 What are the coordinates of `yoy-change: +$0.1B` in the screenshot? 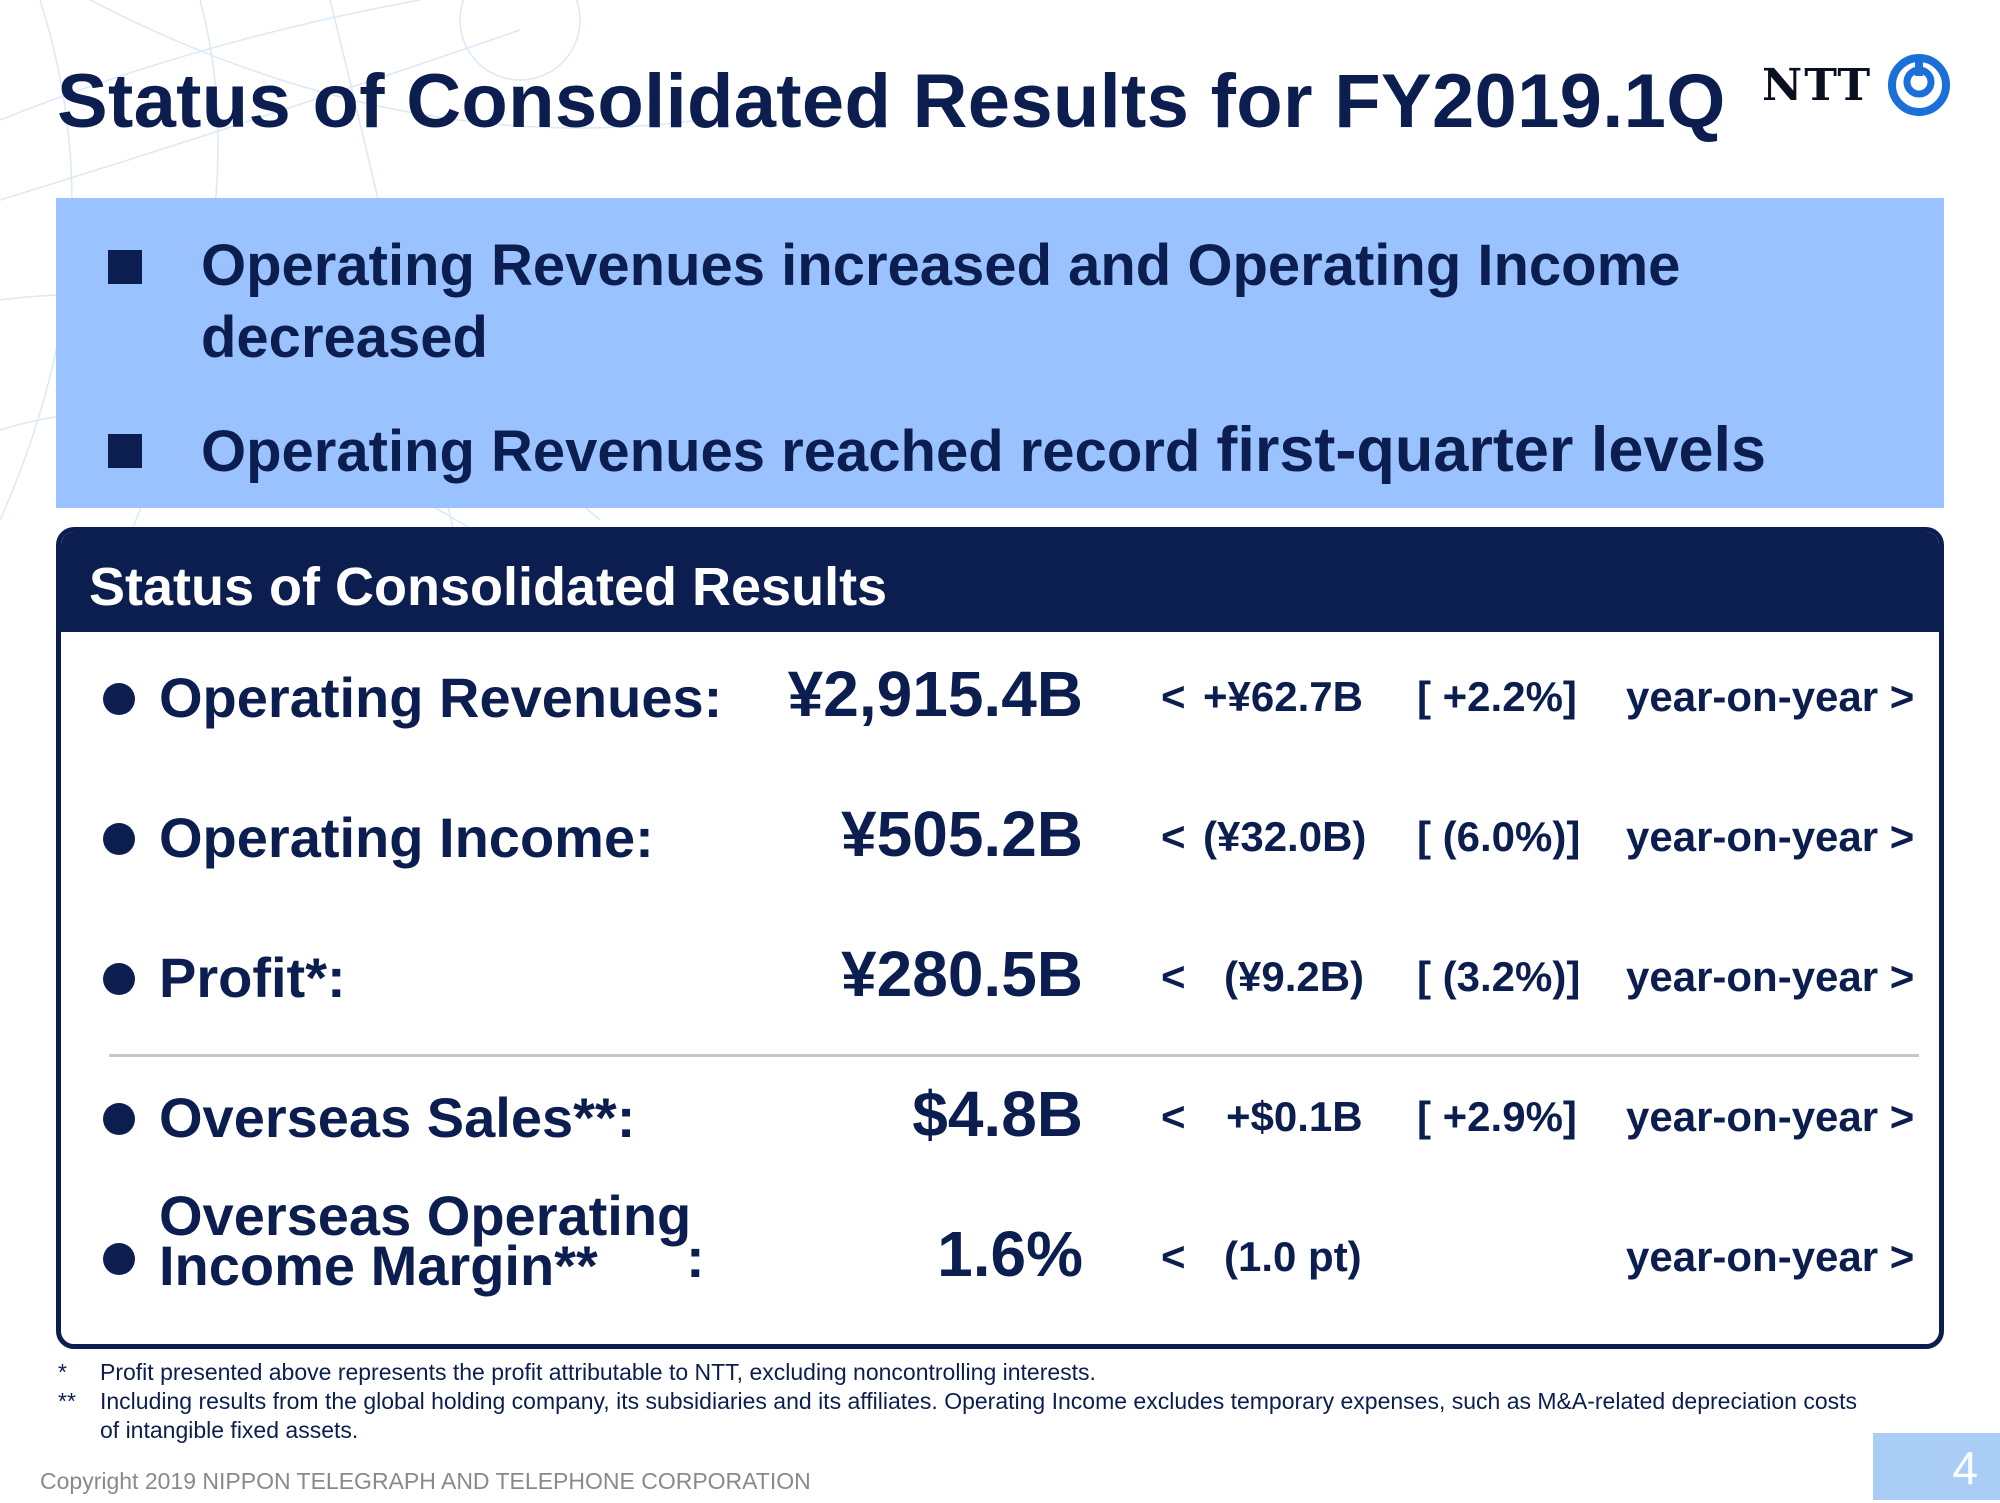 It's located at (1294, 1116).